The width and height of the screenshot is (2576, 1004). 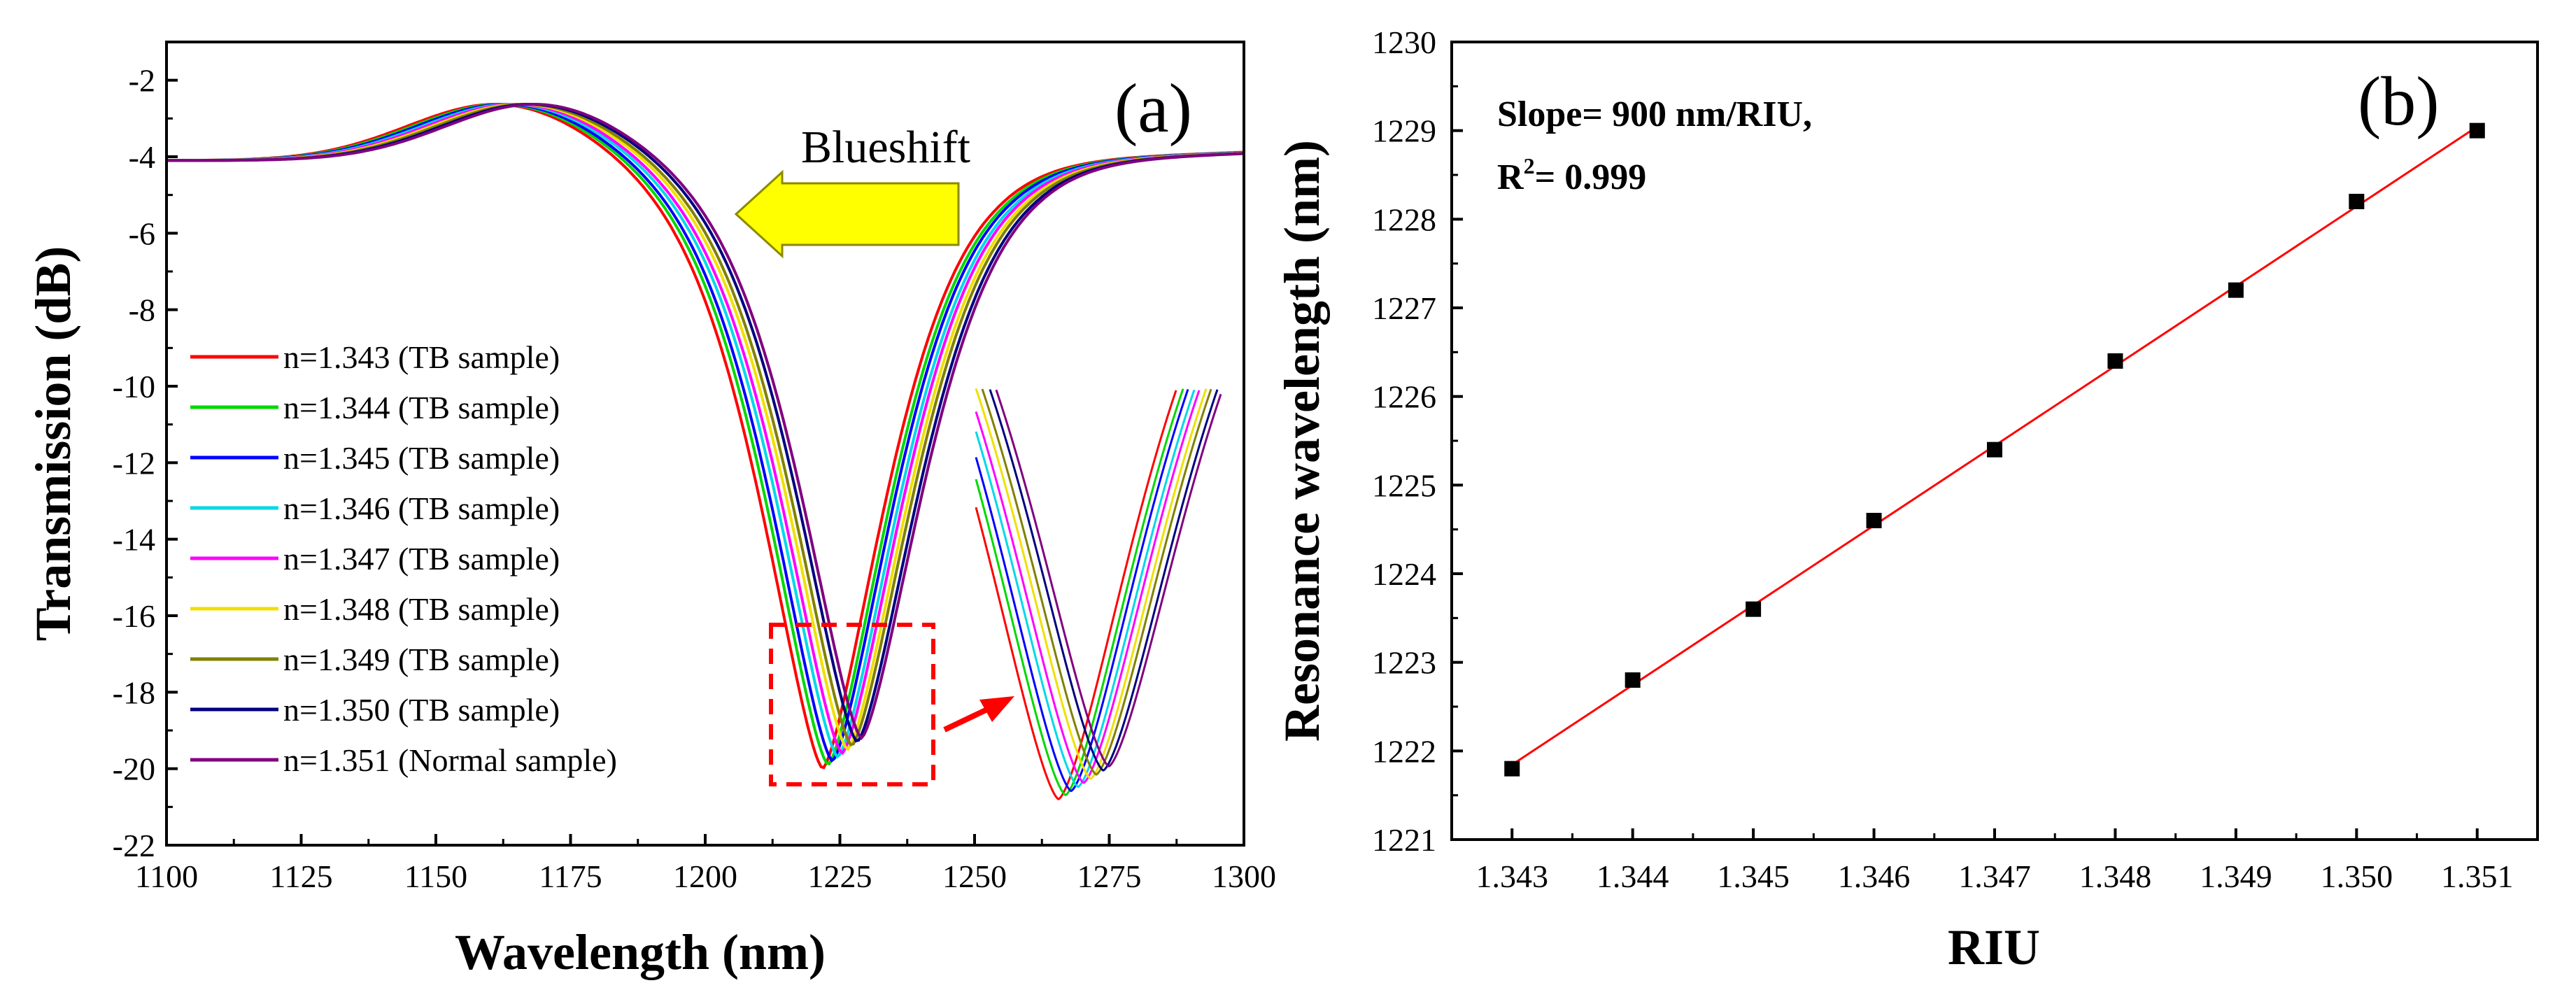 What do you see at coordinates (1109, 876) in the screenshot?
I see `a-x-tick-label: 1275` at bounding box center [1109, 876].